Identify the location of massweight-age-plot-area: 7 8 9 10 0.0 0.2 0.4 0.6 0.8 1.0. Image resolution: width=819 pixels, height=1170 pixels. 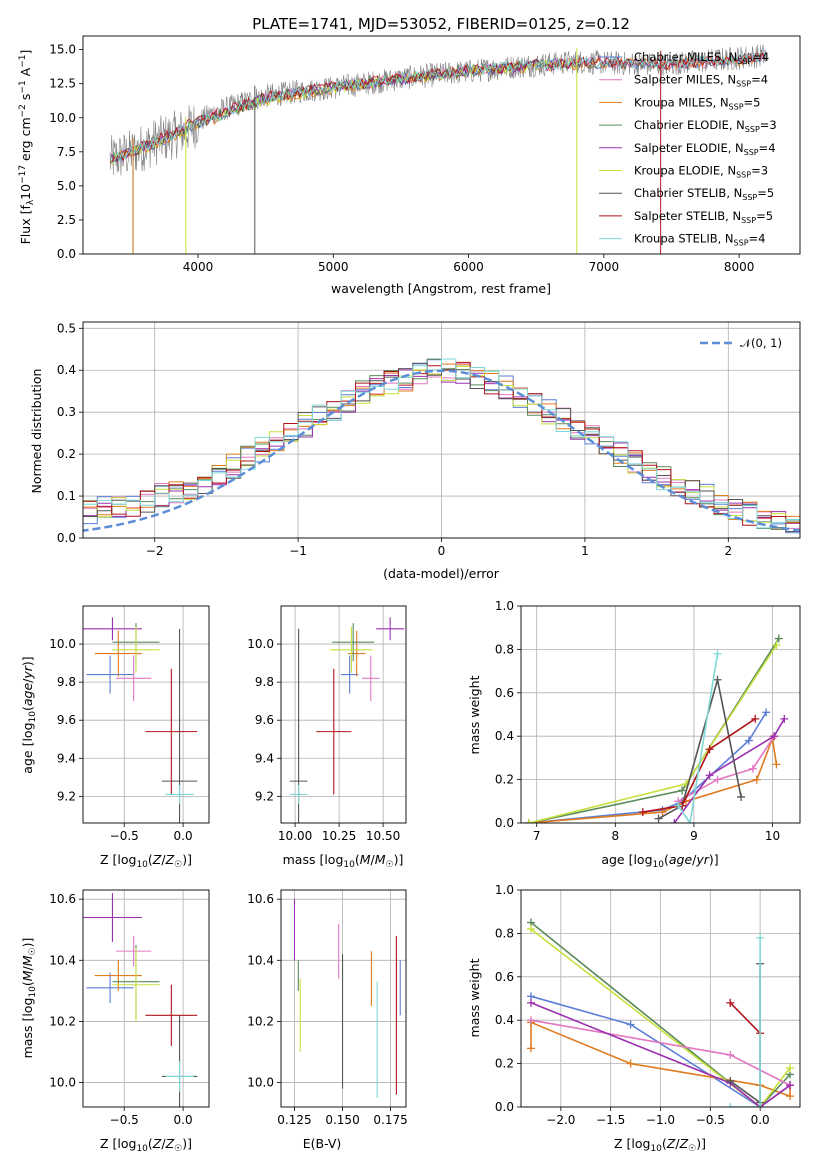
(648, 721).